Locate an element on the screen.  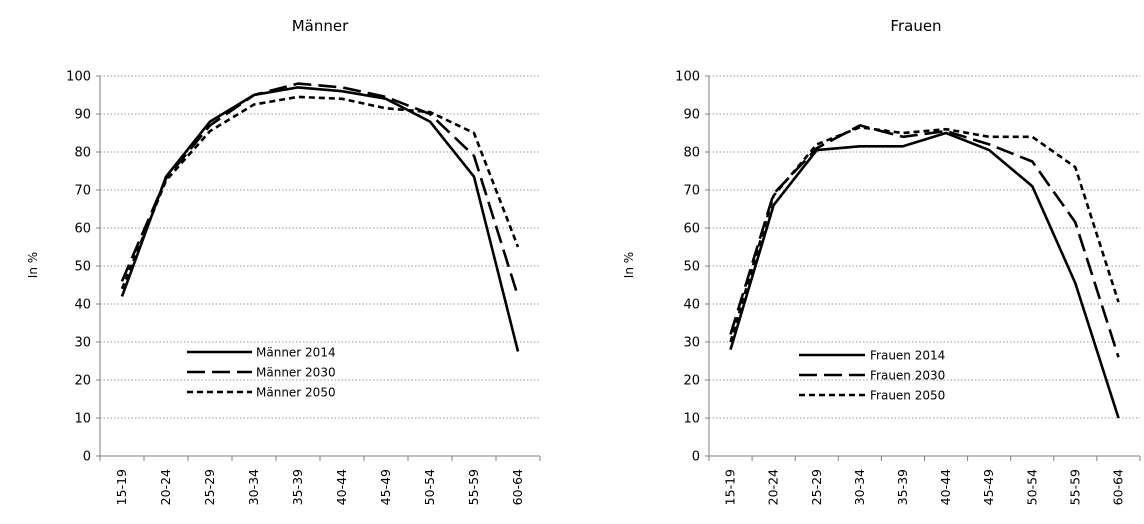
legend-label: Männer 2030 is located at coordinates (296, 373).